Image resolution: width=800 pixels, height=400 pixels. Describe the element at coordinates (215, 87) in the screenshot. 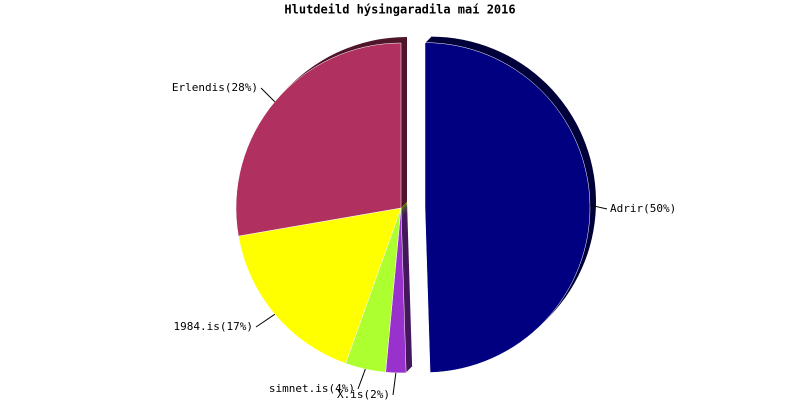

I see `slice-label: Erlendis(28%)` at that location.